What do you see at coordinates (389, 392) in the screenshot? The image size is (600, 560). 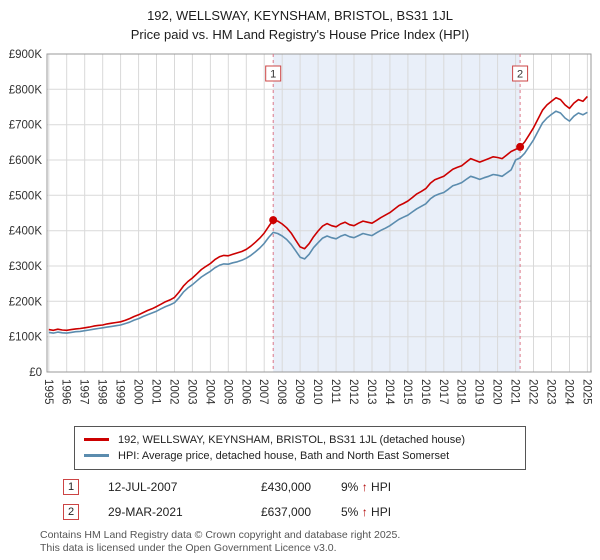 I see `svg-text: 2014` at bounding box center [389, 392].